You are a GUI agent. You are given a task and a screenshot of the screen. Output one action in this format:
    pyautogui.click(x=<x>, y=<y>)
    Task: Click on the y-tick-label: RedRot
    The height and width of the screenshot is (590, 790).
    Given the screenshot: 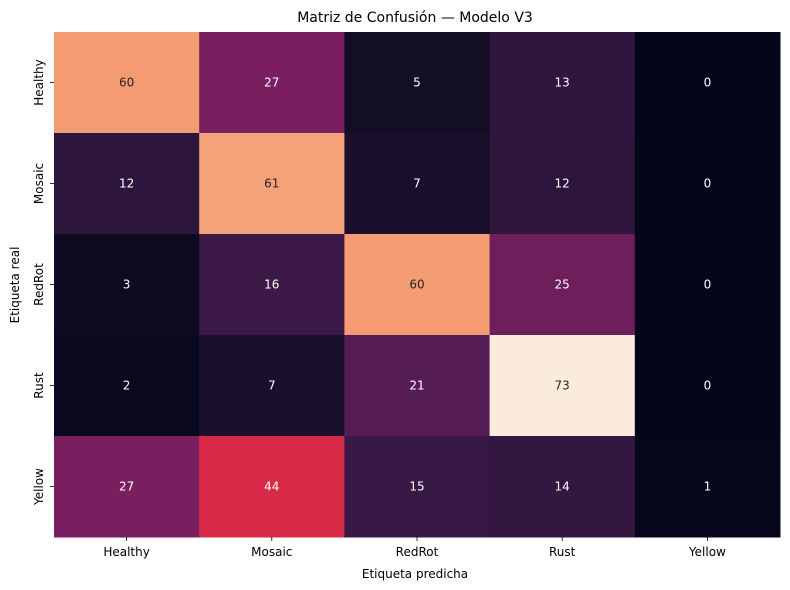 What is the action you would take?
    pyautogui.click(x=39, y=284)
    